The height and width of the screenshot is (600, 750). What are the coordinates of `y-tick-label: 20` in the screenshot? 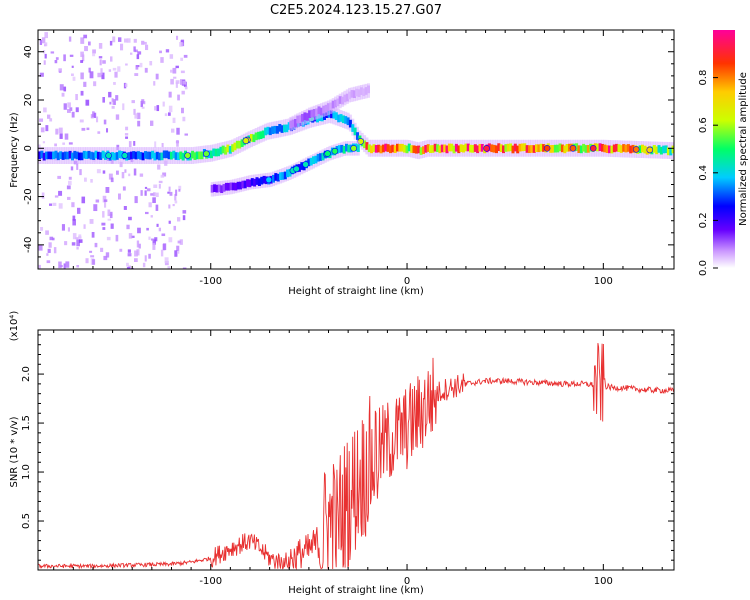 It's located at (28, 100).